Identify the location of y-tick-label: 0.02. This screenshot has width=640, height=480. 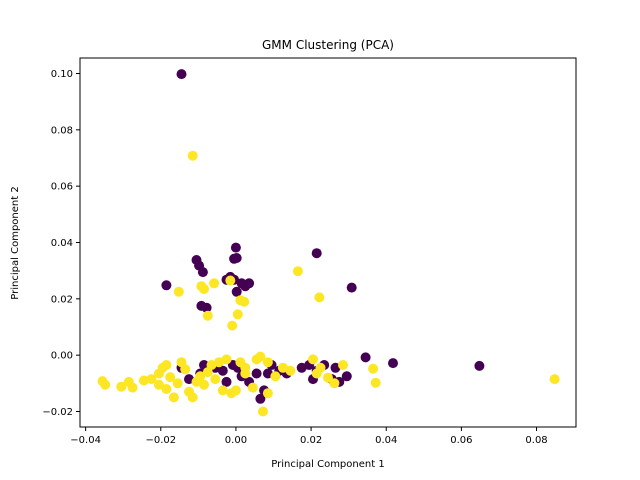
(62, 299).